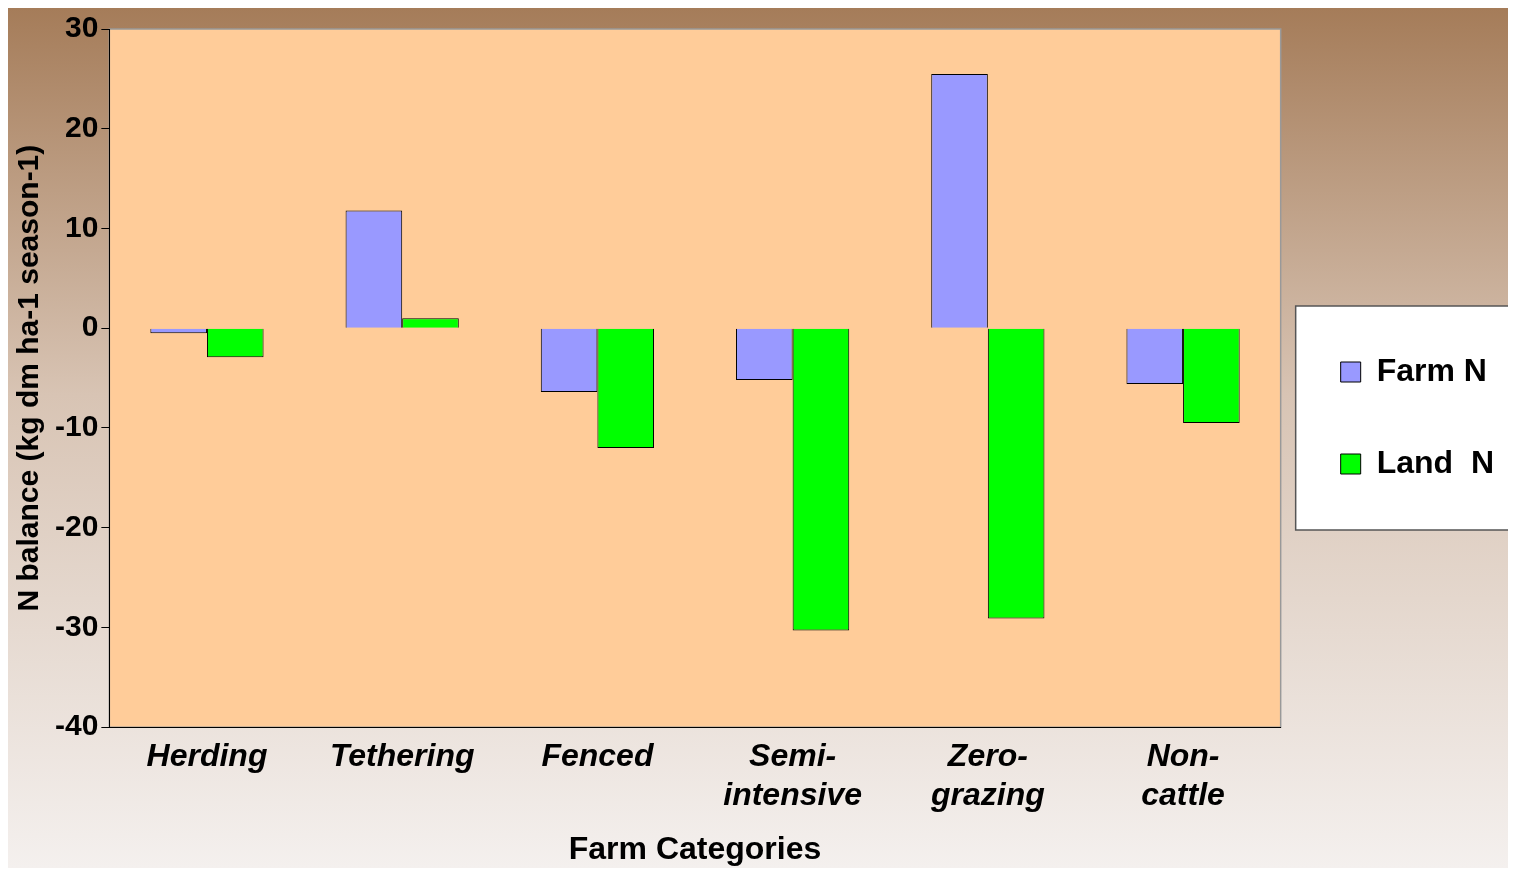  Describe the element at coordinates (90, 326) in the screenshot. I see `y-tick-label: 0` at that location.